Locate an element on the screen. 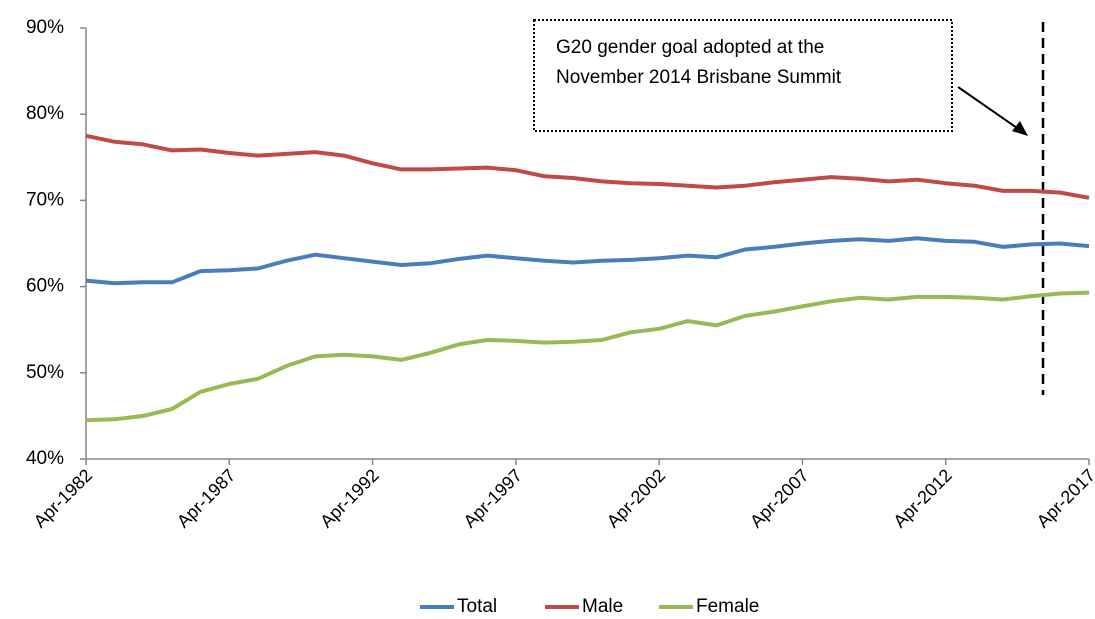 This screenshot has height=619, width=1095. x-tick-label: Apr-1982 is located at coordinates (63, 498).